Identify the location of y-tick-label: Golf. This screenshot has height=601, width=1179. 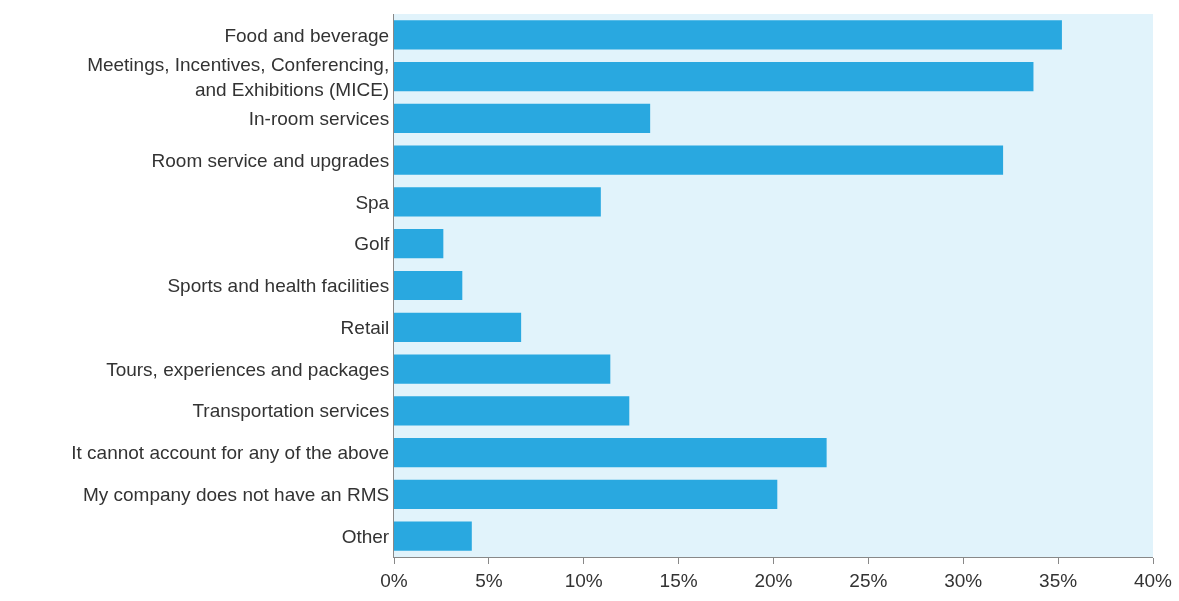
(372, 244).